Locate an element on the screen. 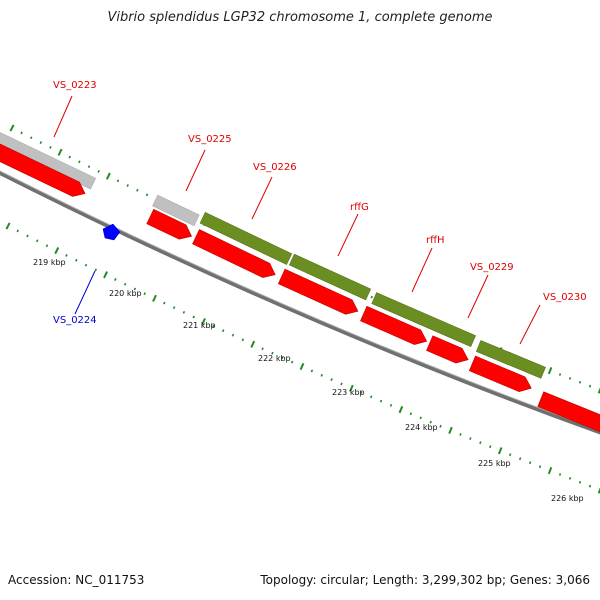 The width and height of the screenshot is (600, 600). scale-label-223kbp: 223 kbp is located at coordinates (348, 392).